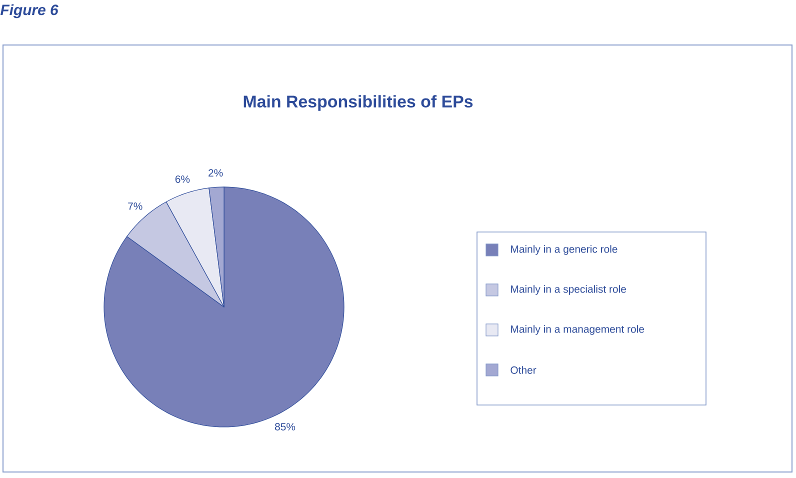 The image size is (796, 478). Describe the element at coordinates (29, 11) in the screenshot. I see `caption: Figure 6` at that location.